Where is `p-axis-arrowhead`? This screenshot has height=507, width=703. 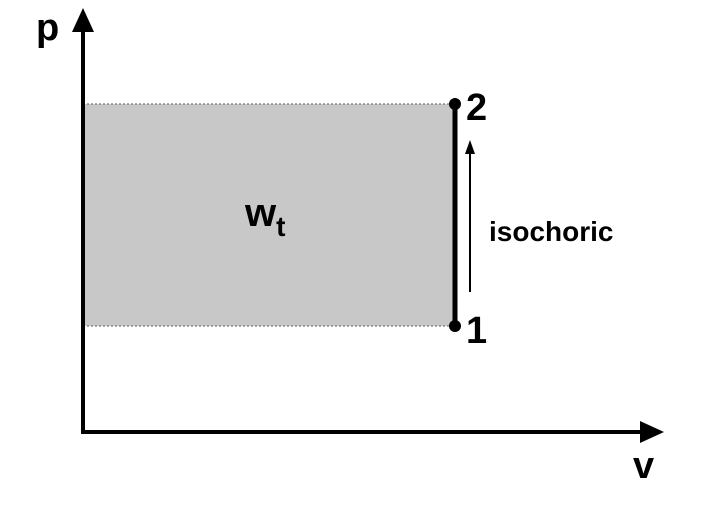 p-axis-arrowhead is located at coordinates (83, 20).